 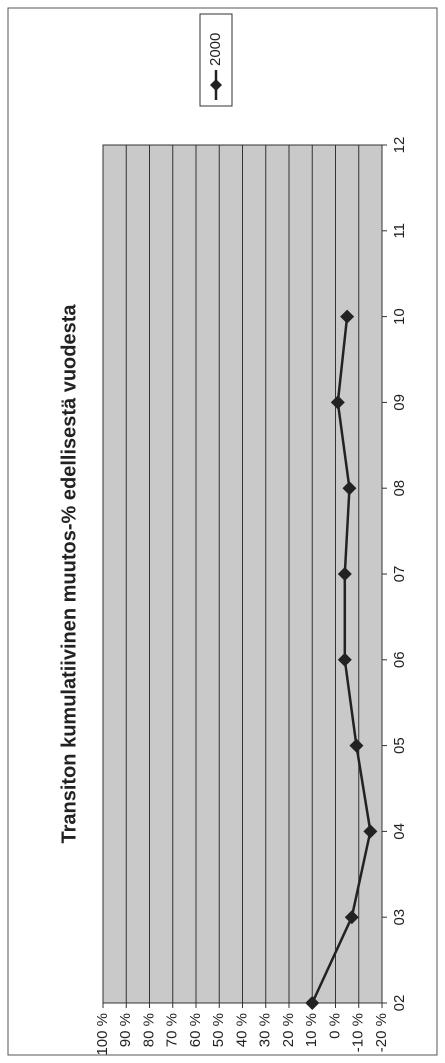 I want to click on x-tick-label: 05, so click(x=399, y=745).